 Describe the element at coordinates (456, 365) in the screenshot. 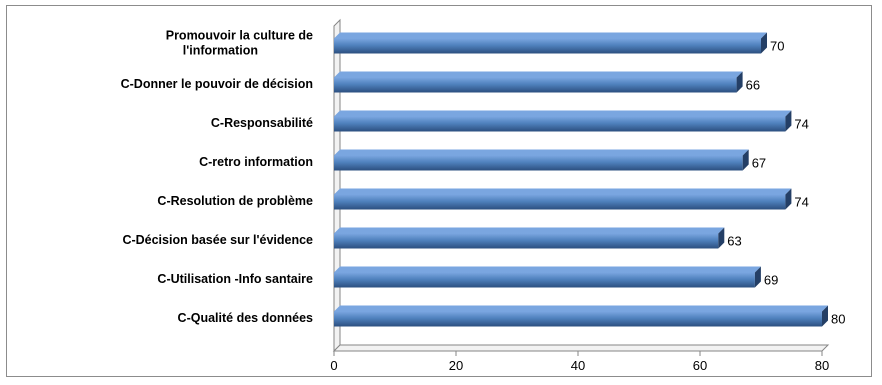

I see `x-tick-label: 20` at that location.